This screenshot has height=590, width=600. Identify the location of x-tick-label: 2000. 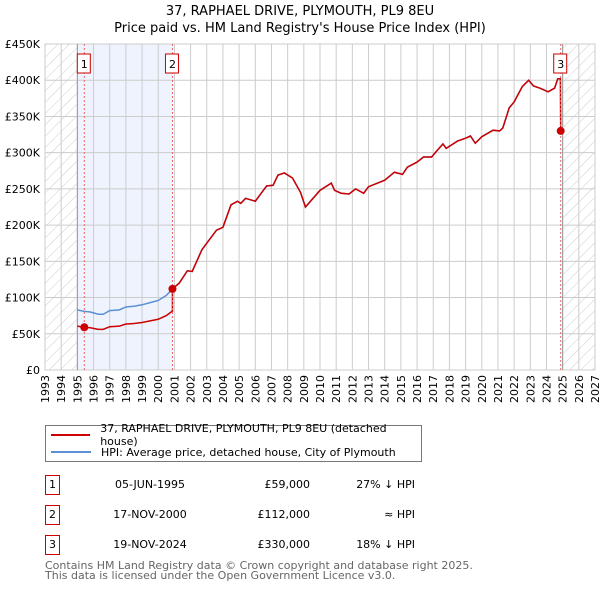
(158, 389).